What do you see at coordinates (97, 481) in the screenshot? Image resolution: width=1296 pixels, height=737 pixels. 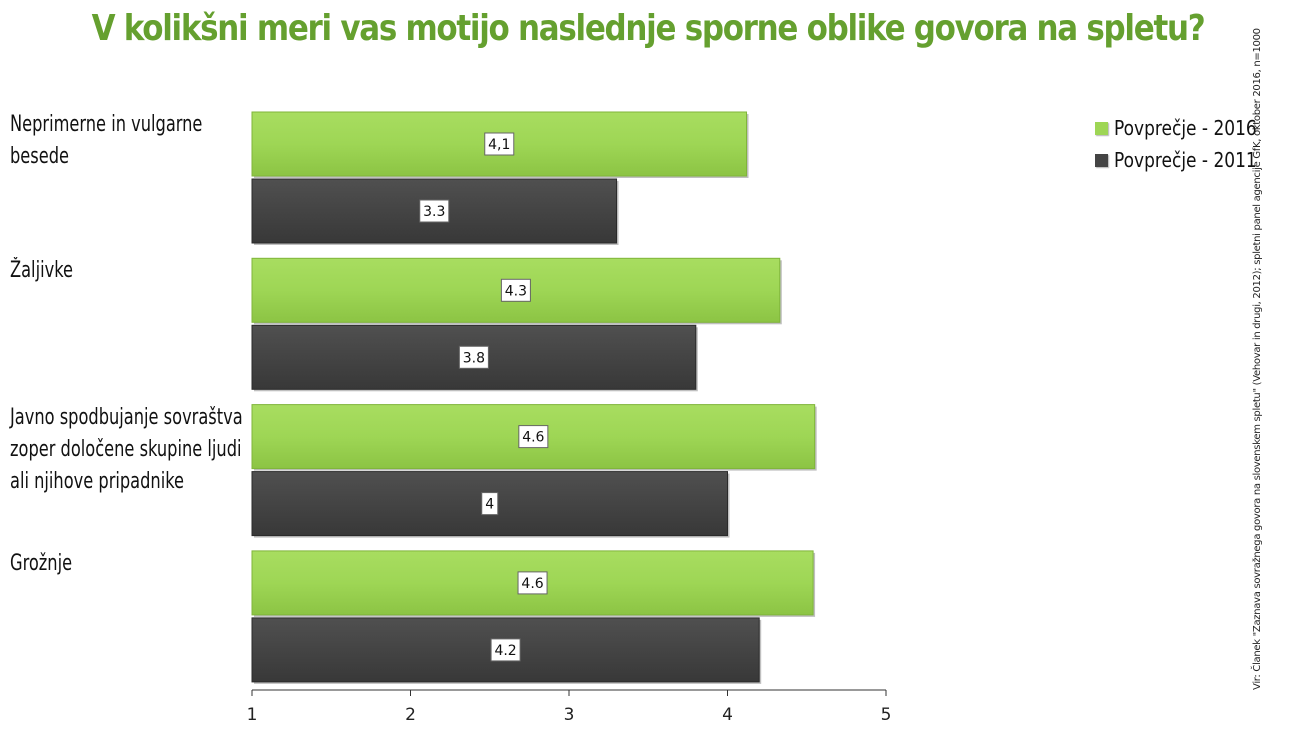 I see `category-label-line: ali njihove pripadnike` at bounding box center [97, 481].